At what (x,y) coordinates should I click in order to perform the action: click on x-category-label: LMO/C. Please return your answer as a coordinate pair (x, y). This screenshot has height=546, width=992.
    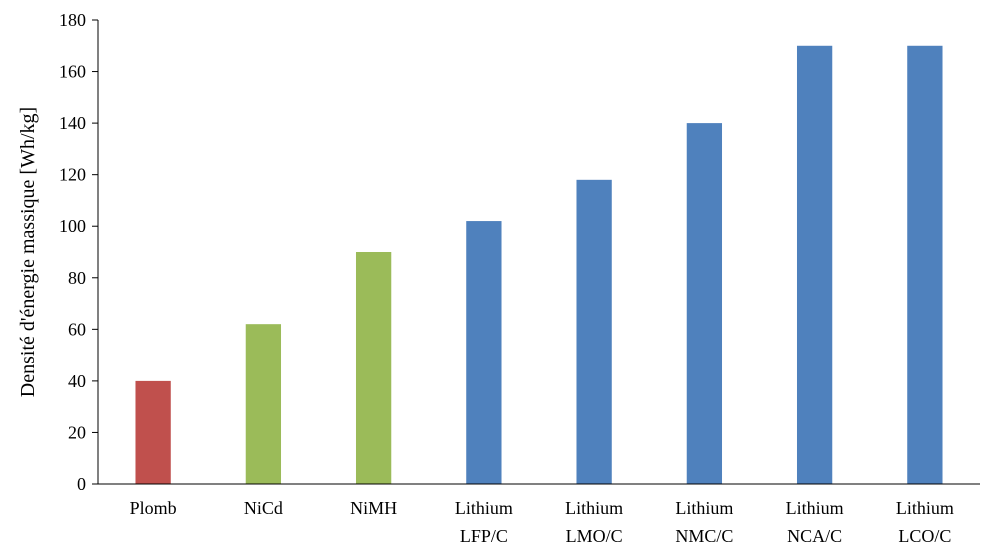
    Looking at the image, I should click on (594, 536).